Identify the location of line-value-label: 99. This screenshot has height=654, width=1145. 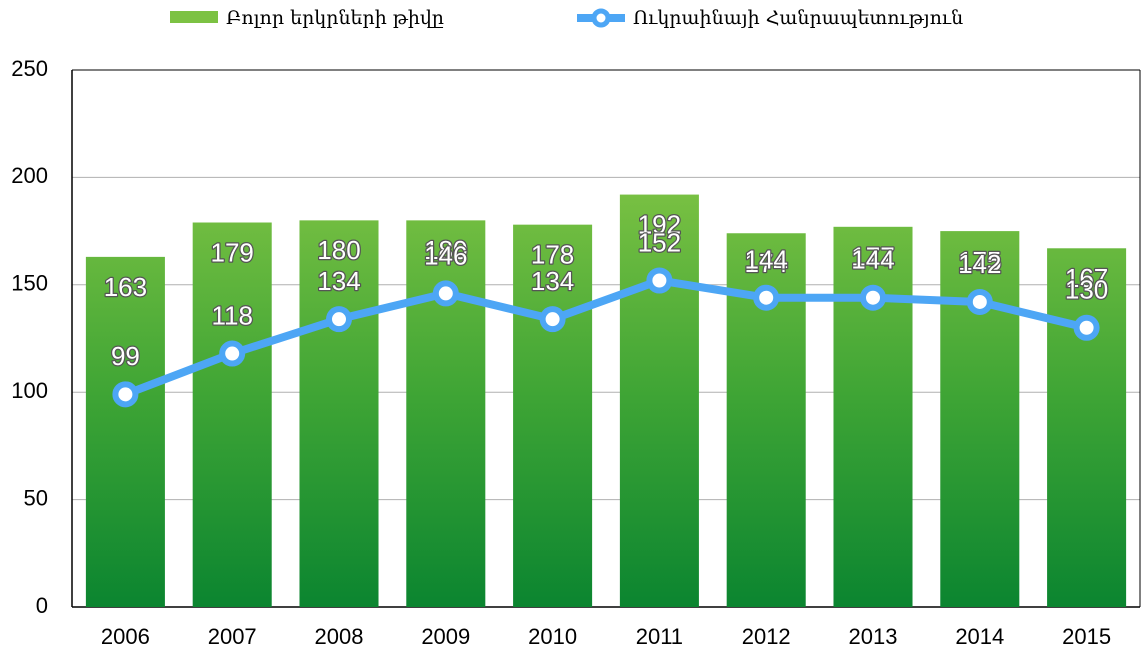
(125, 356).